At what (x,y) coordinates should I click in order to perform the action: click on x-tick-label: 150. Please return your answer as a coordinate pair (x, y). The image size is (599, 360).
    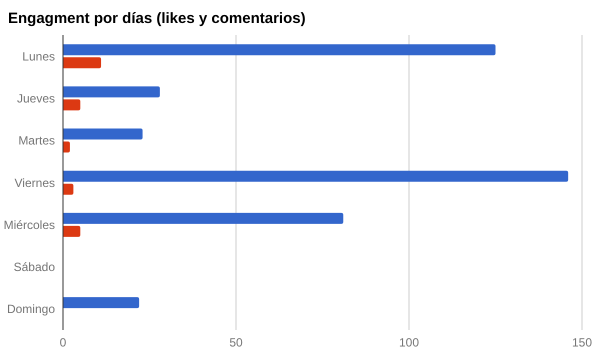
    Looking at the image, I should click on (582, 343).